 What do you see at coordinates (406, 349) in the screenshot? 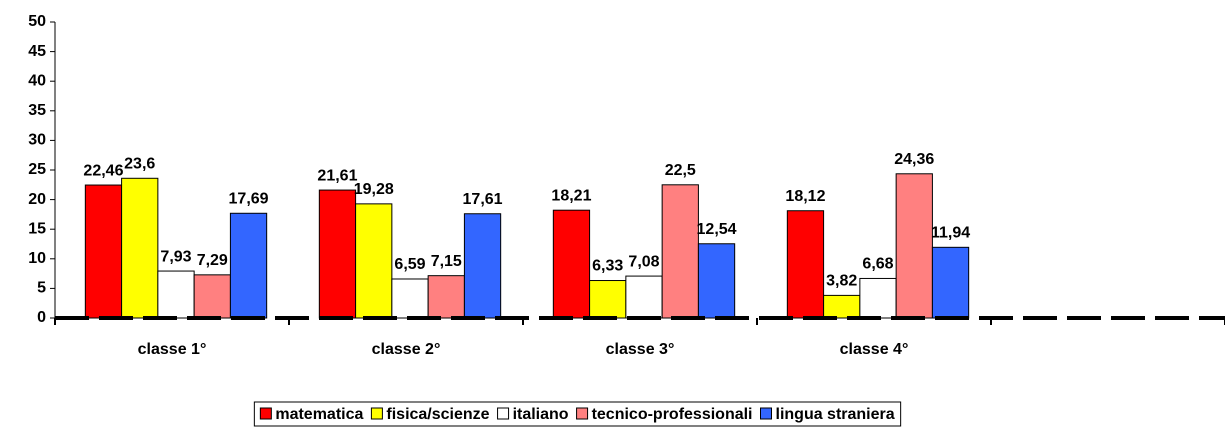
I see `x-tick-label: classe 2°` at bounding box center [406, 349].